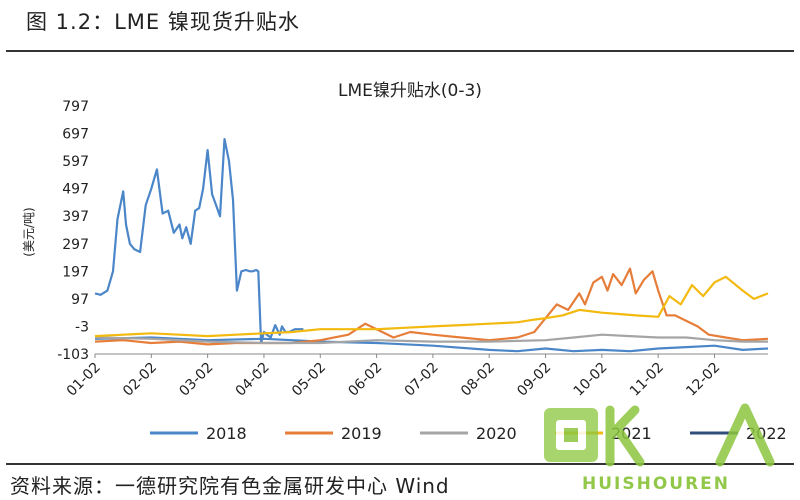  Describe the element at coordinates (75, 272) in the screenshot. I see `y-tick-label: 197` at that location.